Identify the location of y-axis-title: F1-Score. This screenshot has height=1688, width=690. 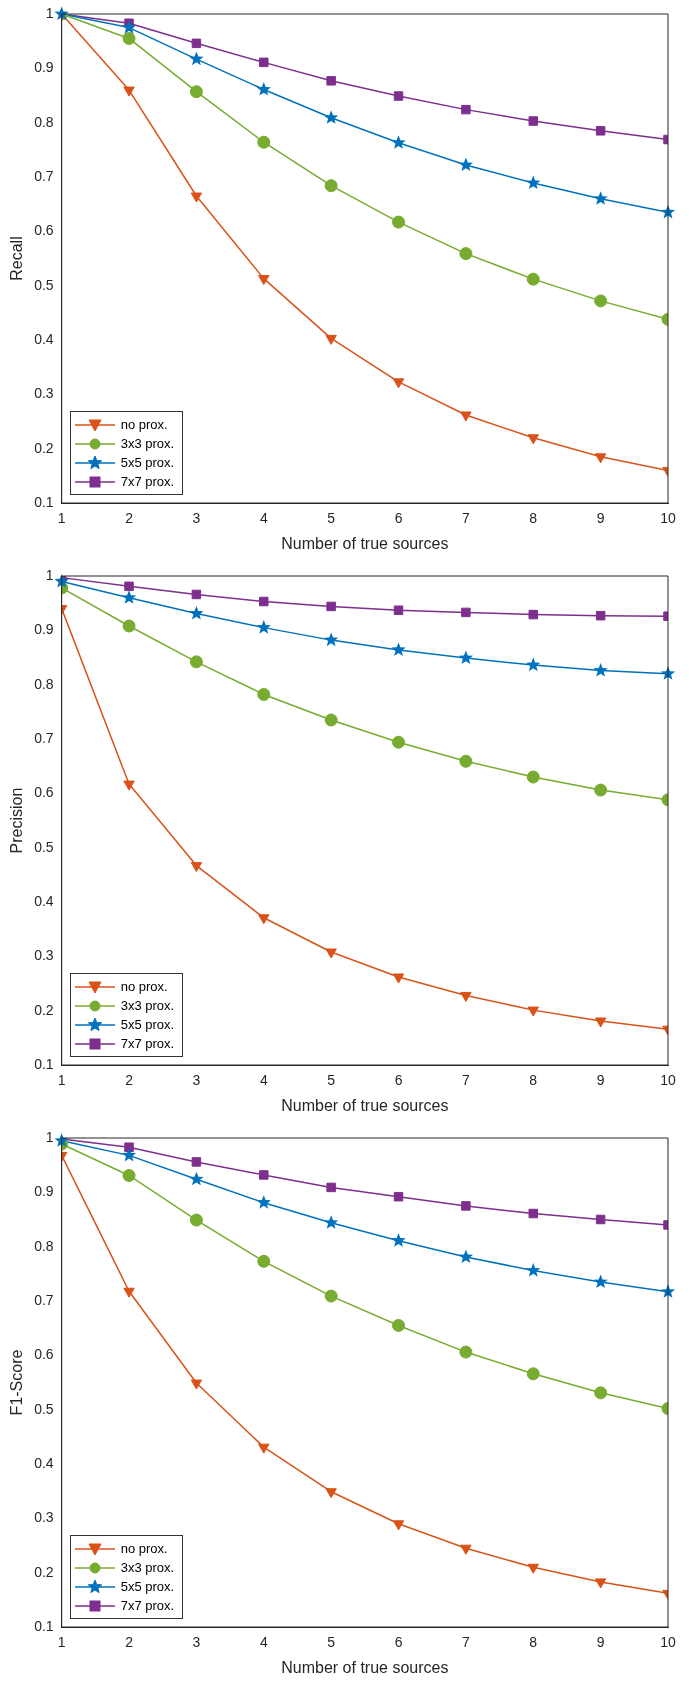
(17, 1382).